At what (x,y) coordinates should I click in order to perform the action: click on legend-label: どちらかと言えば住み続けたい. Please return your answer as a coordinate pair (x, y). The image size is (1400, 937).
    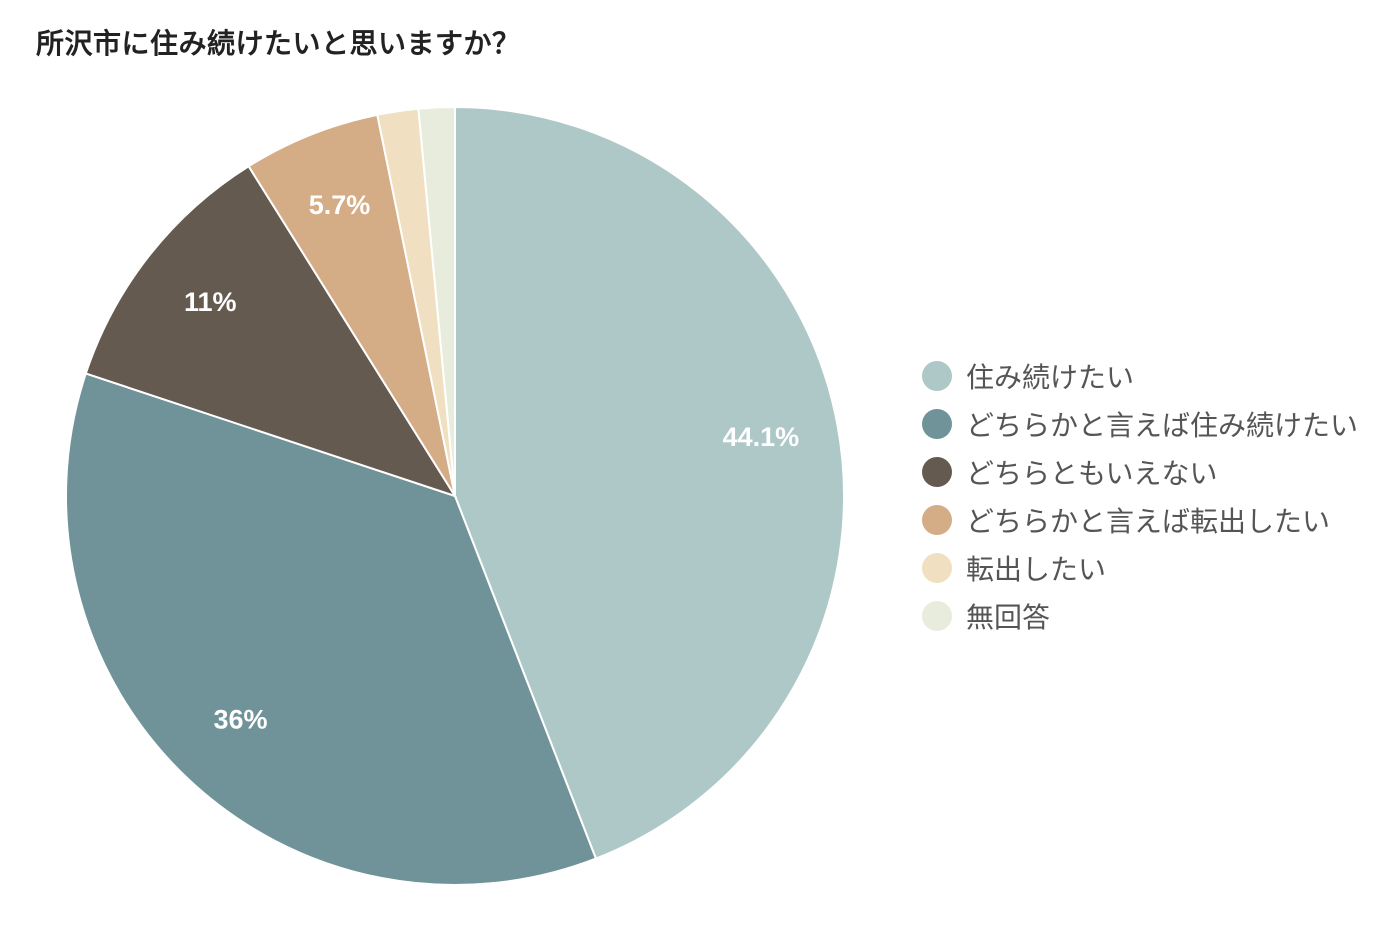
    Looking at the image, I should click on (1162, 425).